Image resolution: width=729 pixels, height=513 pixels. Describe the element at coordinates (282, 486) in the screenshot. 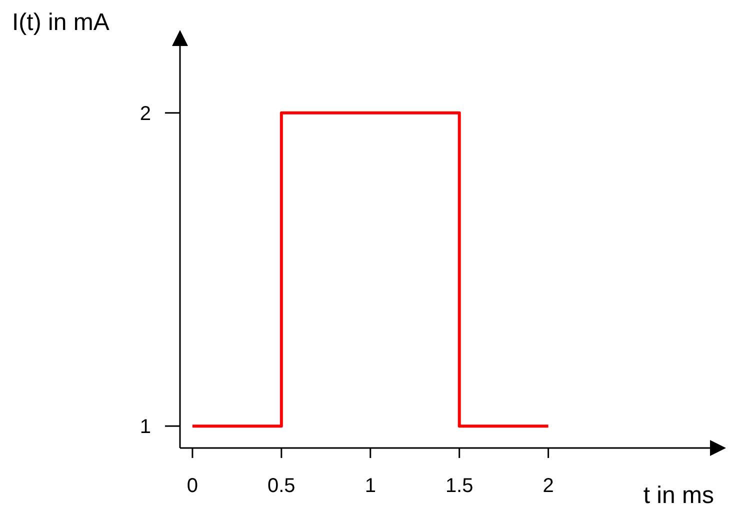

I see `x-tick-label: 0.5` at that location.